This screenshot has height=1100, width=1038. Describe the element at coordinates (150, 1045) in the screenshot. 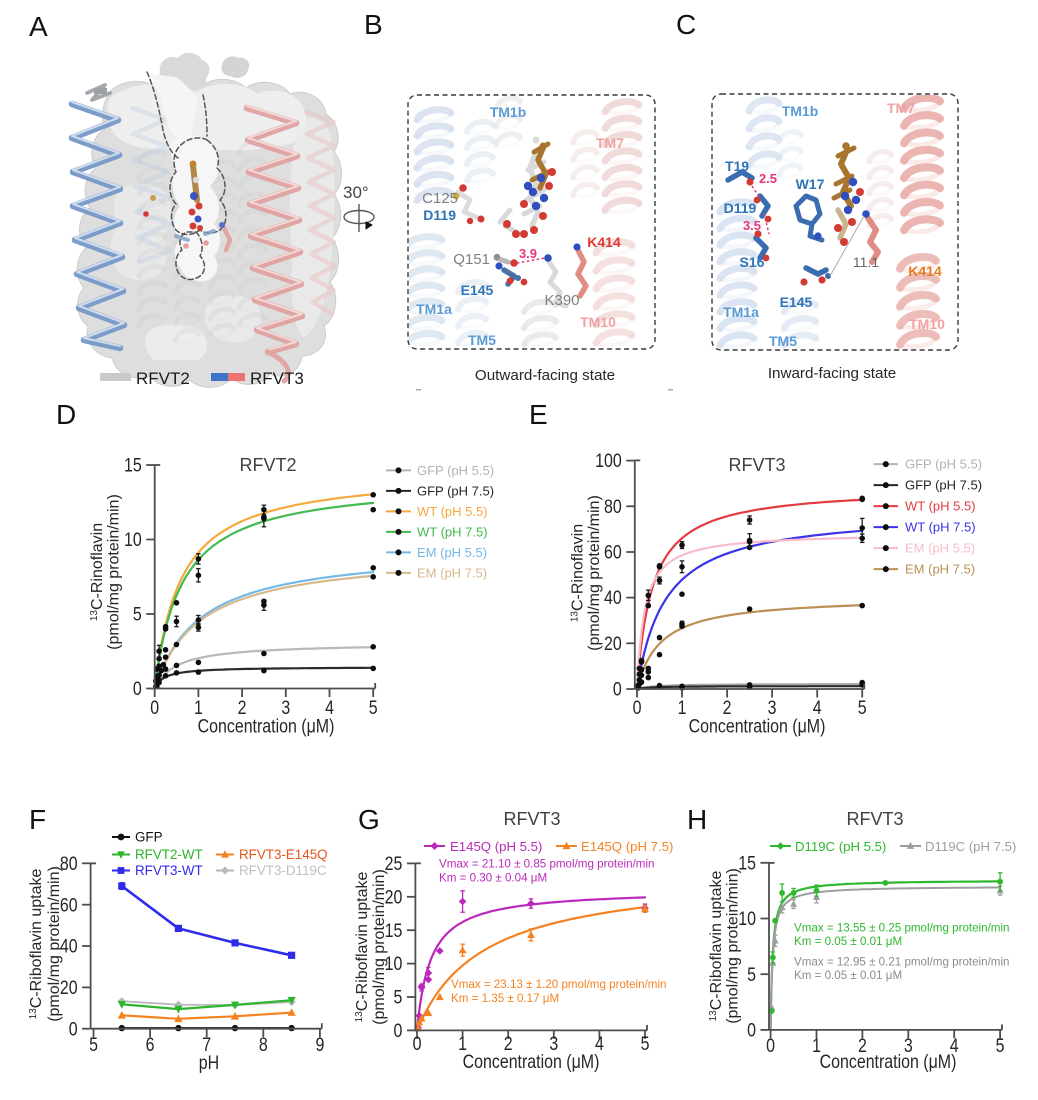

I see `svg-text: 6` at that location.